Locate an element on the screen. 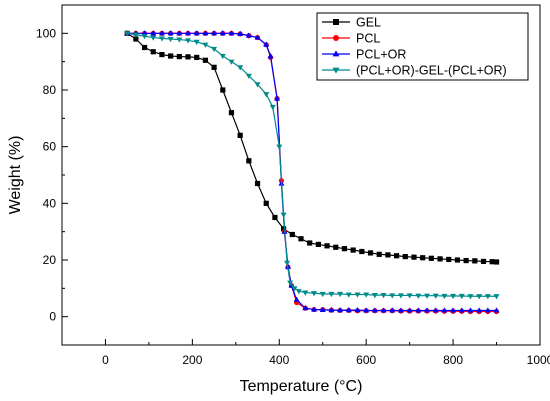 This screenshot has width=550, height=401. x-tick-label: 200 is located at coordinates (192, 360).